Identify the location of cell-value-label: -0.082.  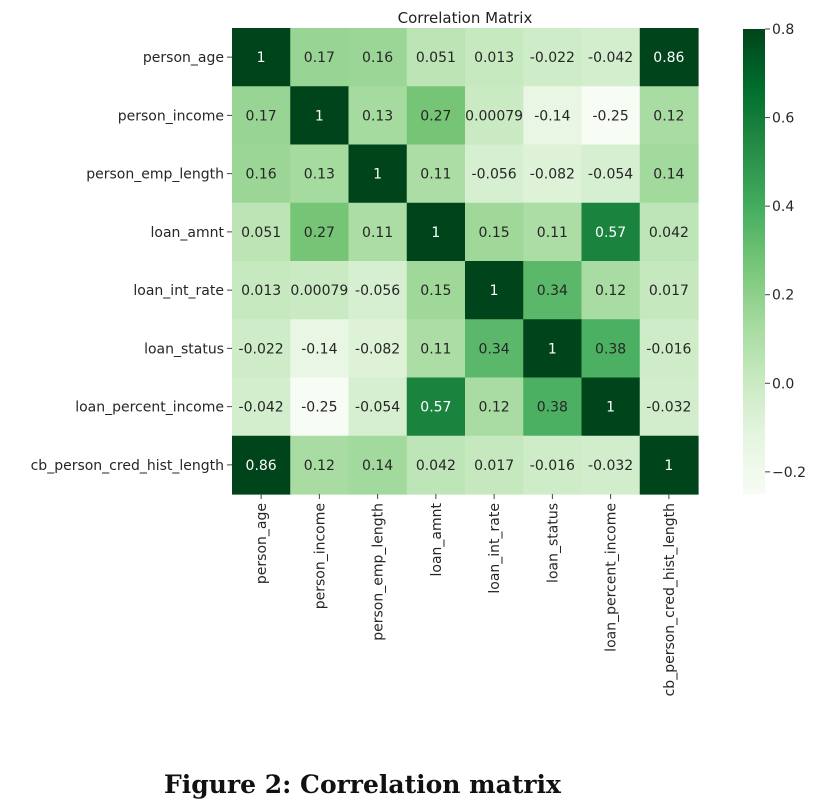
(377, 349).